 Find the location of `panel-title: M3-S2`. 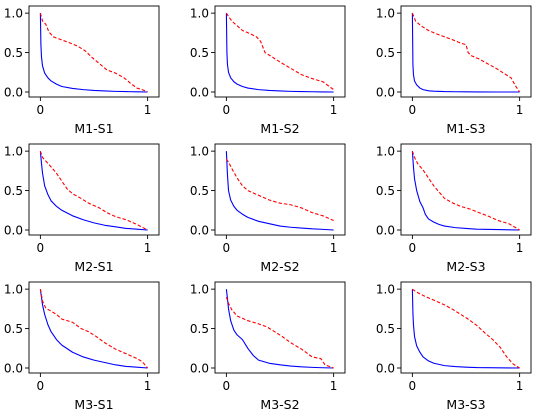

panel-title: M3-S2 is located at coordinates (279, 404).